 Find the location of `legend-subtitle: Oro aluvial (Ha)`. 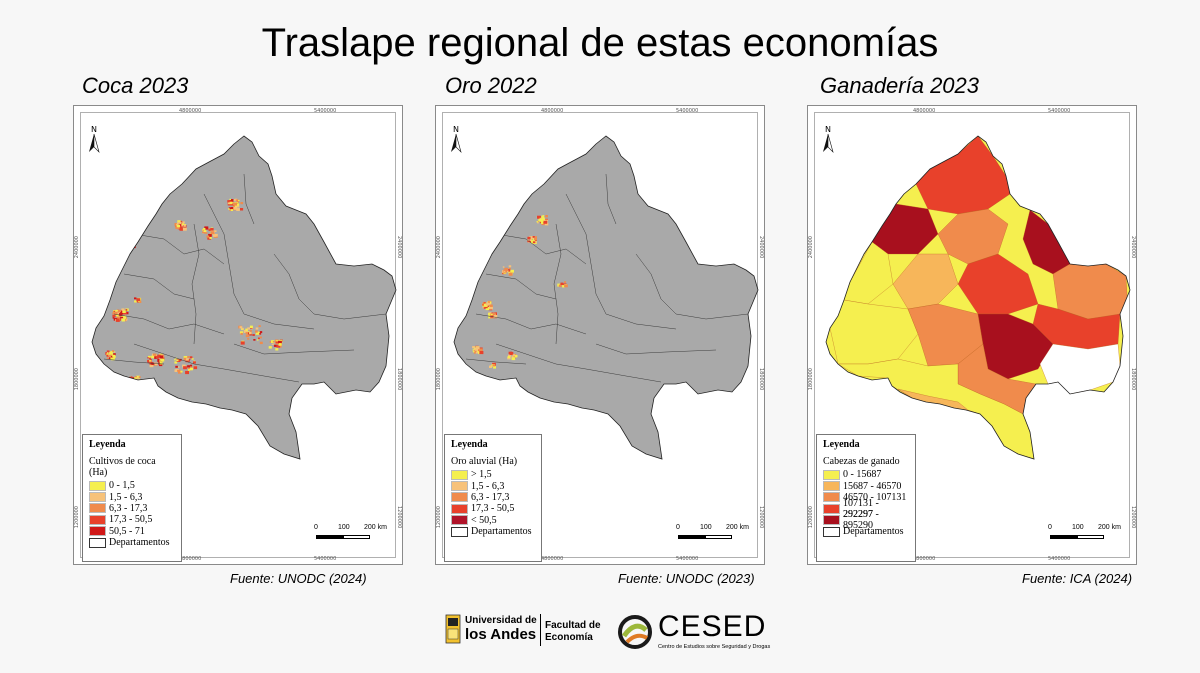

legend-subtitle: Oro aluvial (Ha) is located at coordinates (484, 461).